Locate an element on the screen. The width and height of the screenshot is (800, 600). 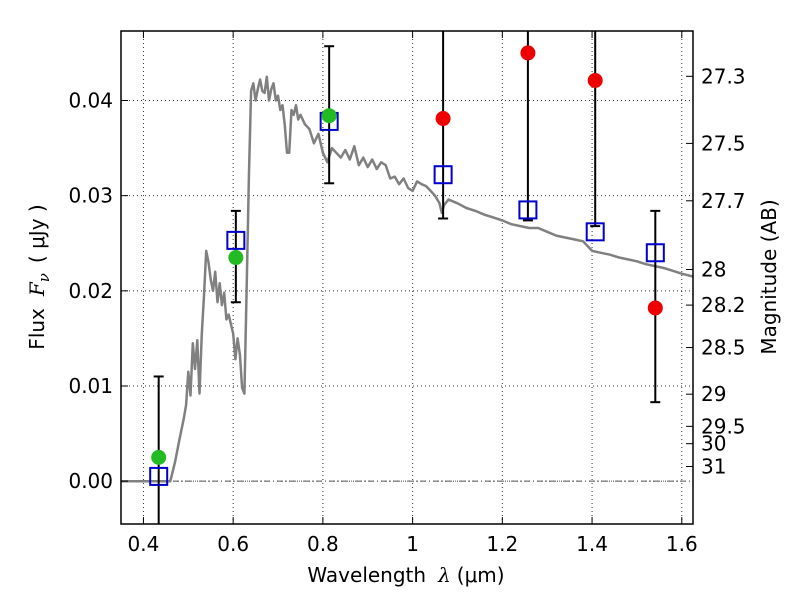
y-tick-label: 0.02 is located at coordinates (90, 291).